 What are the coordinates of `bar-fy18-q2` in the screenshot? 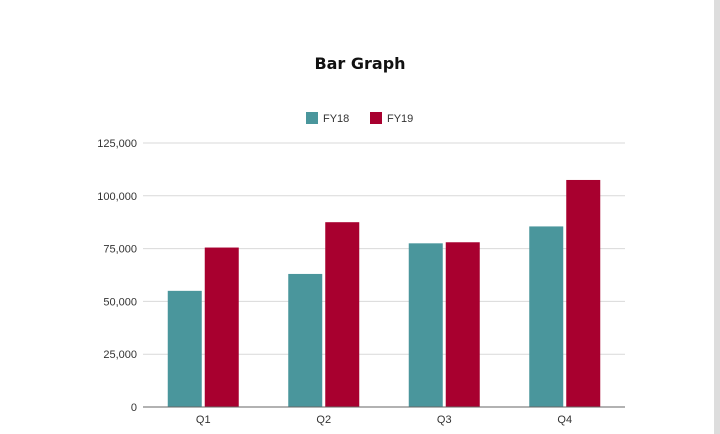 It's located at (305, 340).